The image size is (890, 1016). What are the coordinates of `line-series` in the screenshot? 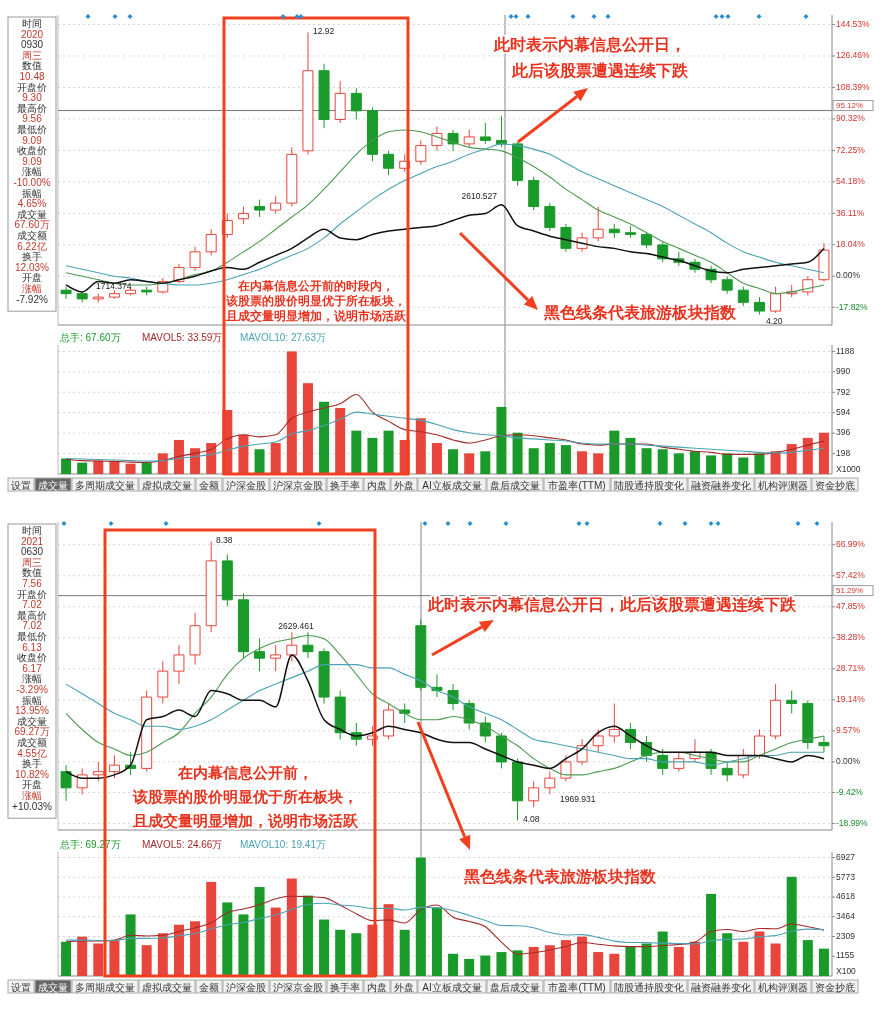 It's located at (445, 923).